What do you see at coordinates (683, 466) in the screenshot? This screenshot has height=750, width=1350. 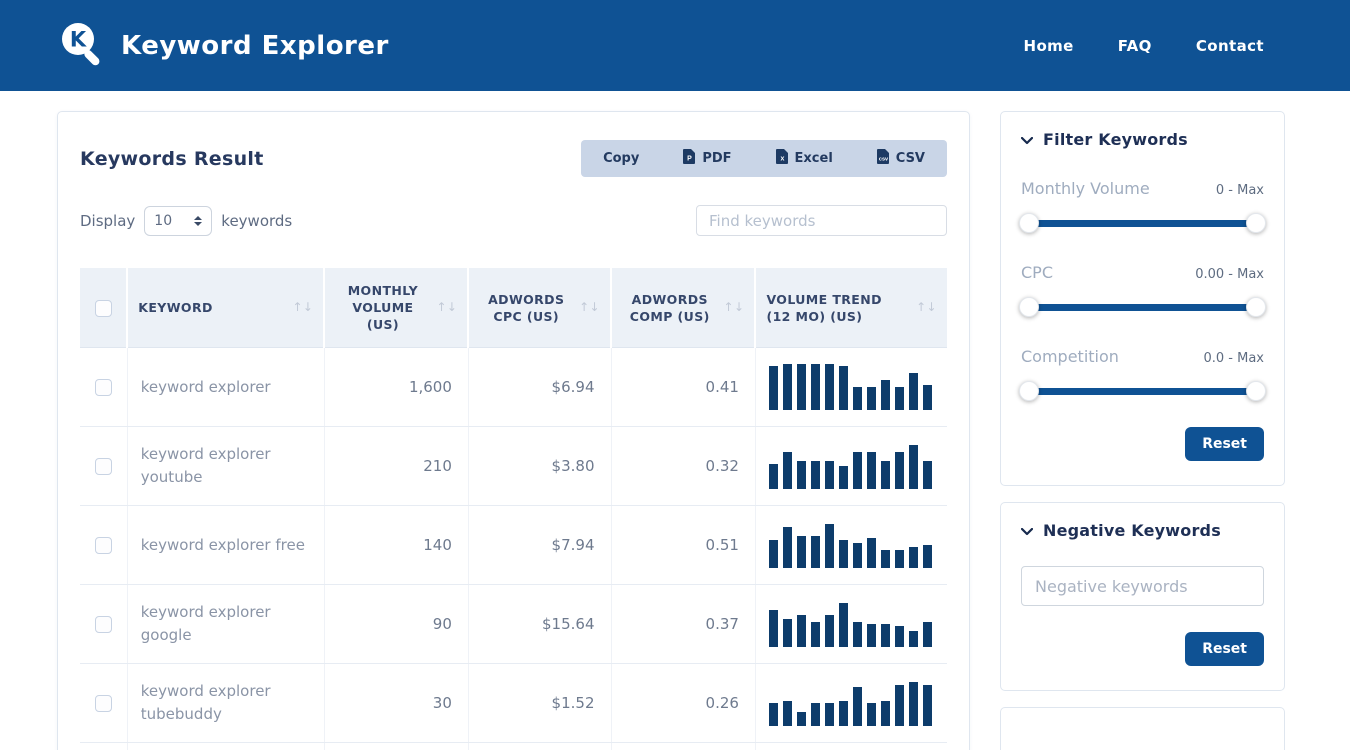 I see `comp-cell: 0.32` at bounding box center [683, 466].